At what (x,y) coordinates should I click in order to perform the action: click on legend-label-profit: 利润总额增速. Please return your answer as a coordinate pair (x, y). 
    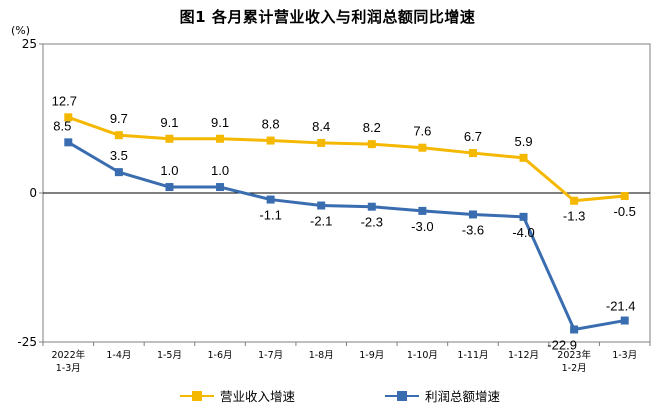
    Looking at the image, I should click on (463, 396).